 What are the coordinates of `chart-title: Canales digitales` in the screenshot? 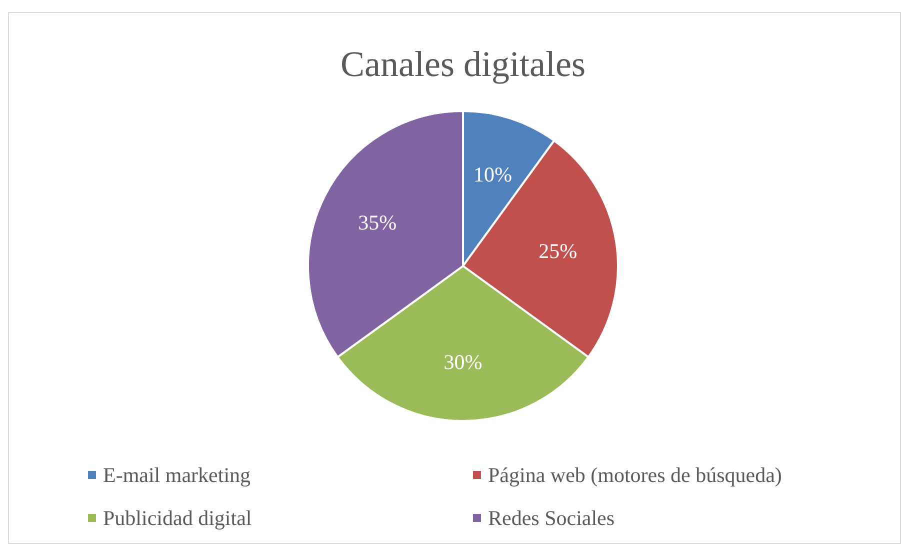 It's located at (463, 64).